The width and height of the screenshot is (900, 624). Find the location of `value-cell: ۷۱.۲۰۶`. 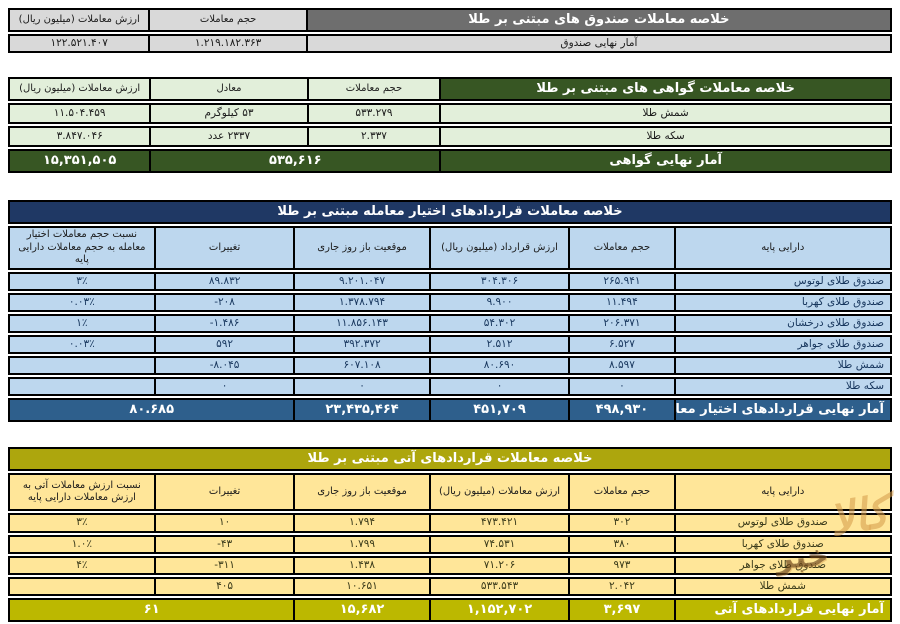

value-cell: ۷۱.۲۰۶ is located at coordinates (499, 565).